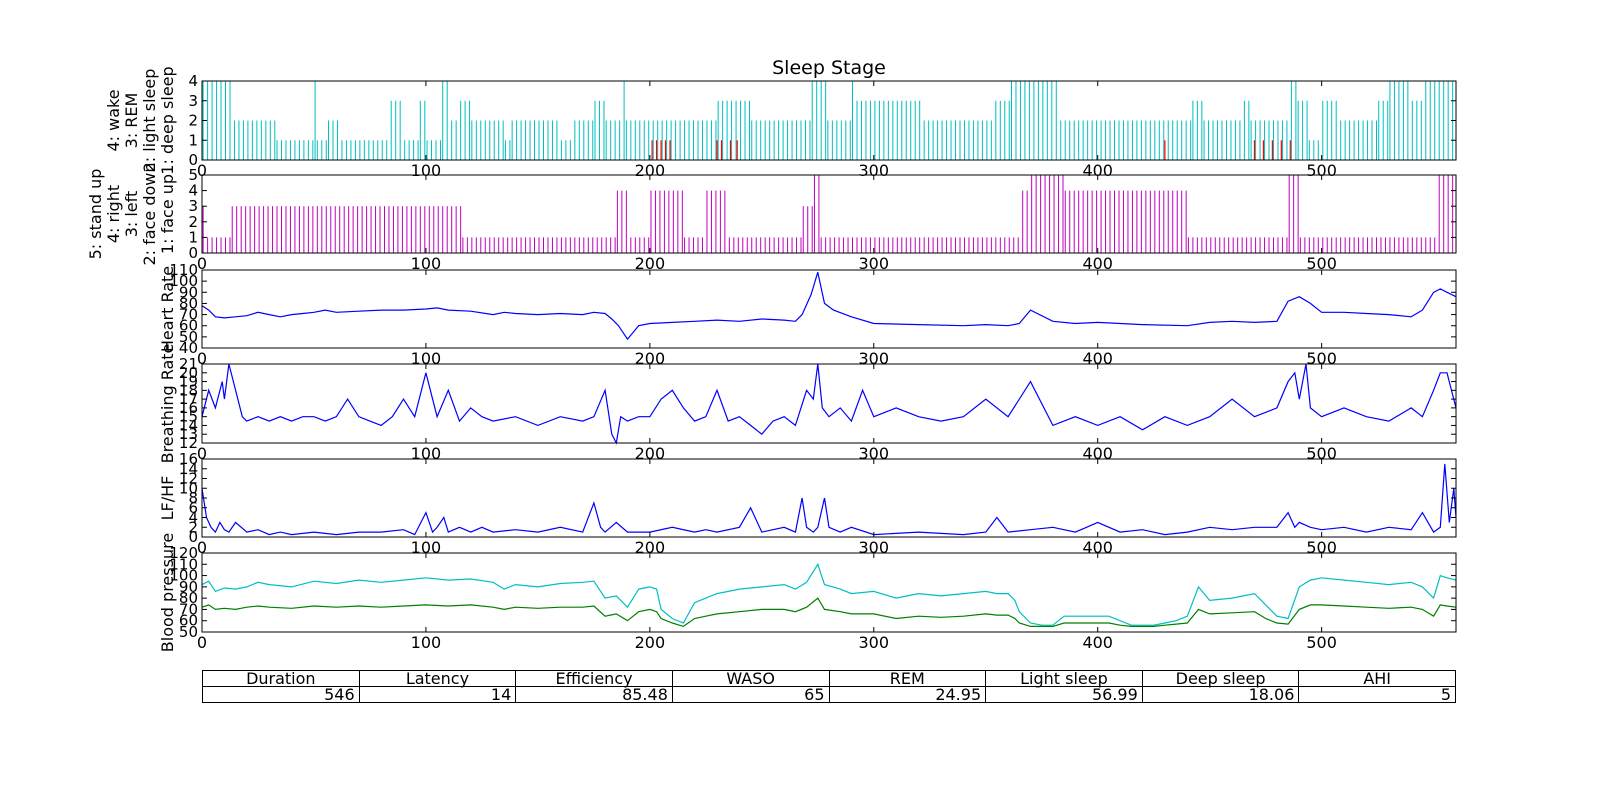 The image size is (1600, 800). Describe the element at coordinates (750, 694) in the screenshot. I see `value-waso: 65` at that location.